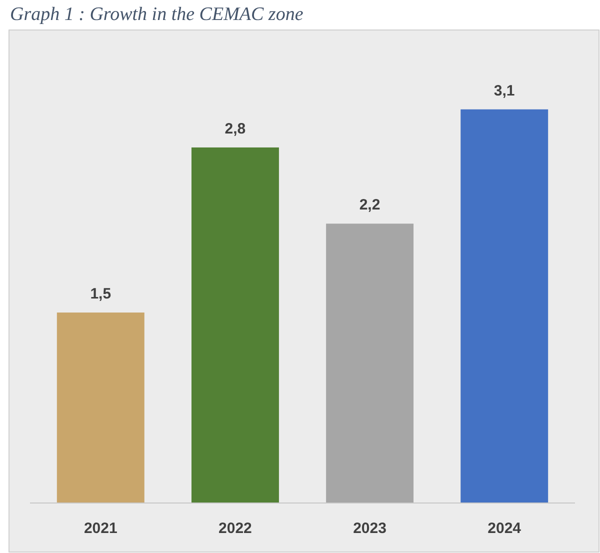 This screenshot has width=600, height=553. I want to click on data-label: 3,1, so click(504, 91).